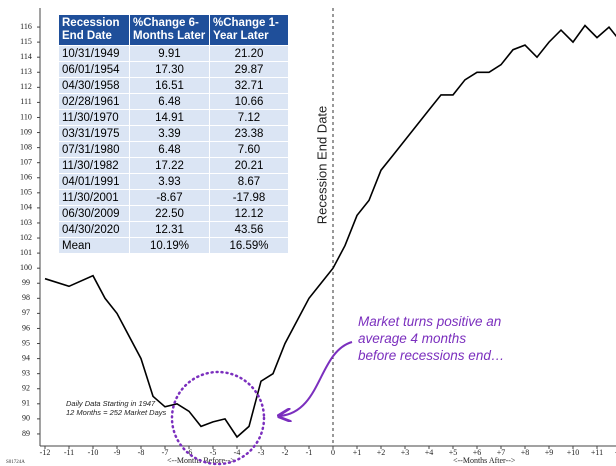 The width and height of the screenshot is (616, 466). What do you see at coordinates (405, 452) in the screenshot?
I see `x-tick-label: +3` at bounding box center [405, 452].